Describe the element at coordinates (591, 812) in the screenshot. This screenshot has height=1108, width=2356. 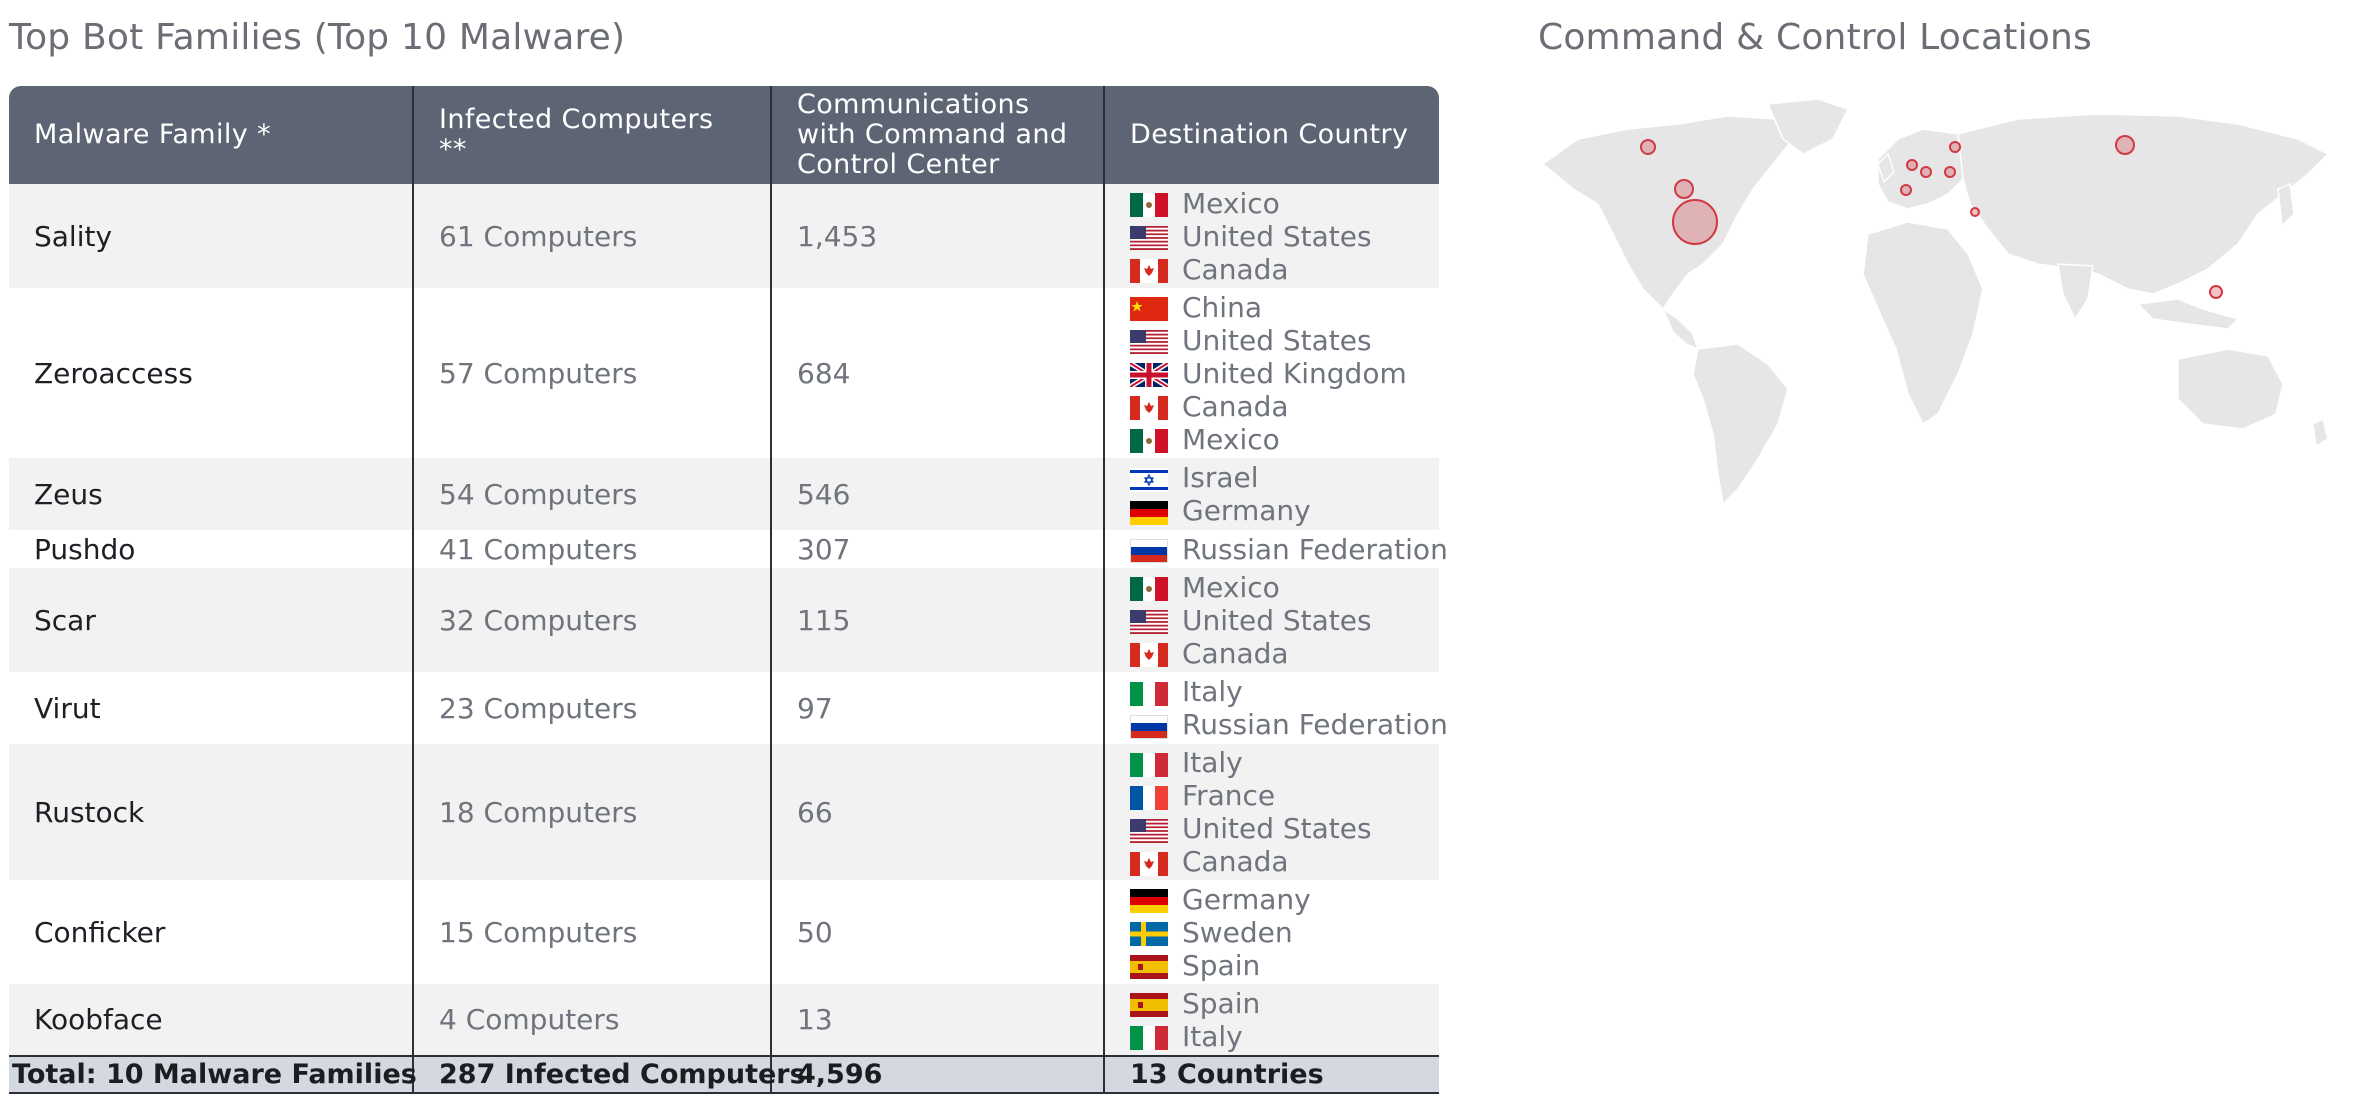
I see `infected-computers-cell: 18 Computers` at that location.